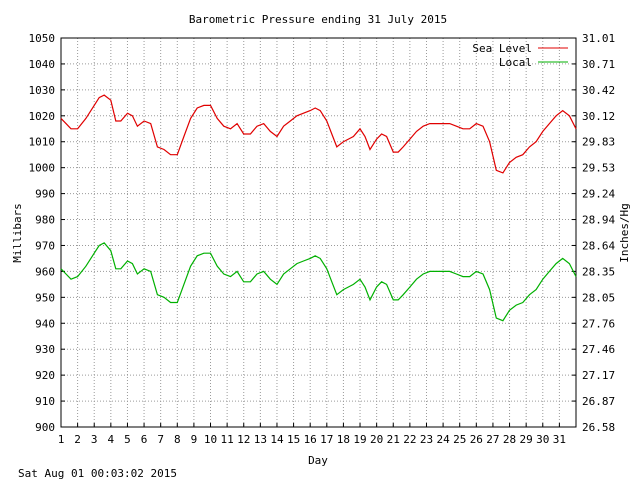  Describe the element at coordinates (426, 439) in the screenshot. I see `x-tick-label: 23` at that location.